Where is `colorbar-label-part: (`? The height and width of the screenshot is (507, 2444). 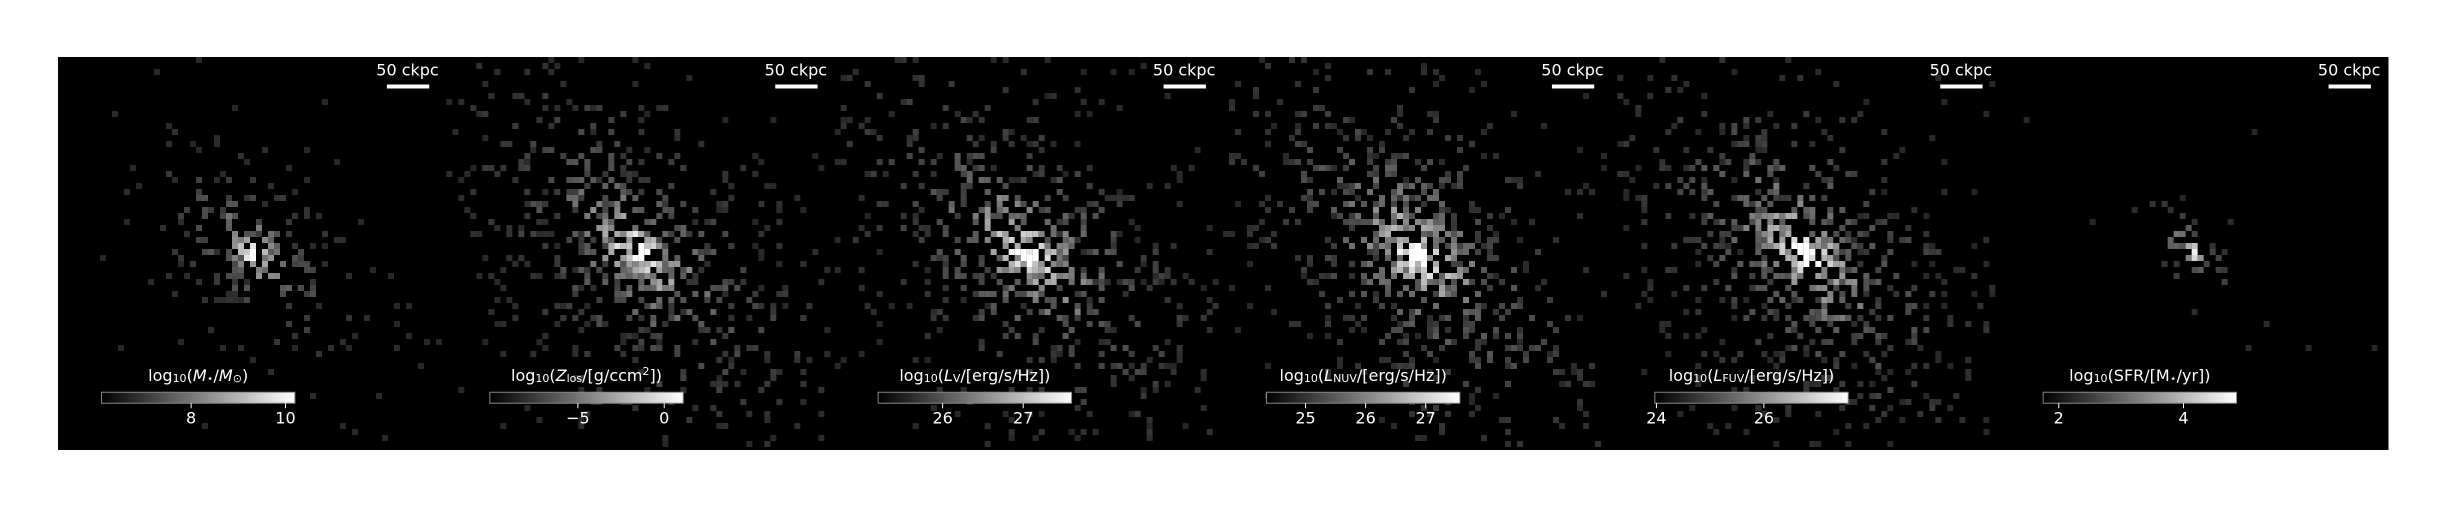
colorbar-label-part: ( is located at coordinates (552, 375).